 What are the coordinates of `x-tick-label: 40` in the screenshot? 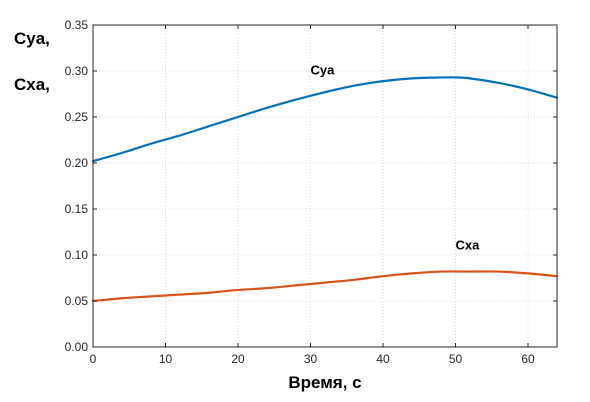 It's located at (383, 359).